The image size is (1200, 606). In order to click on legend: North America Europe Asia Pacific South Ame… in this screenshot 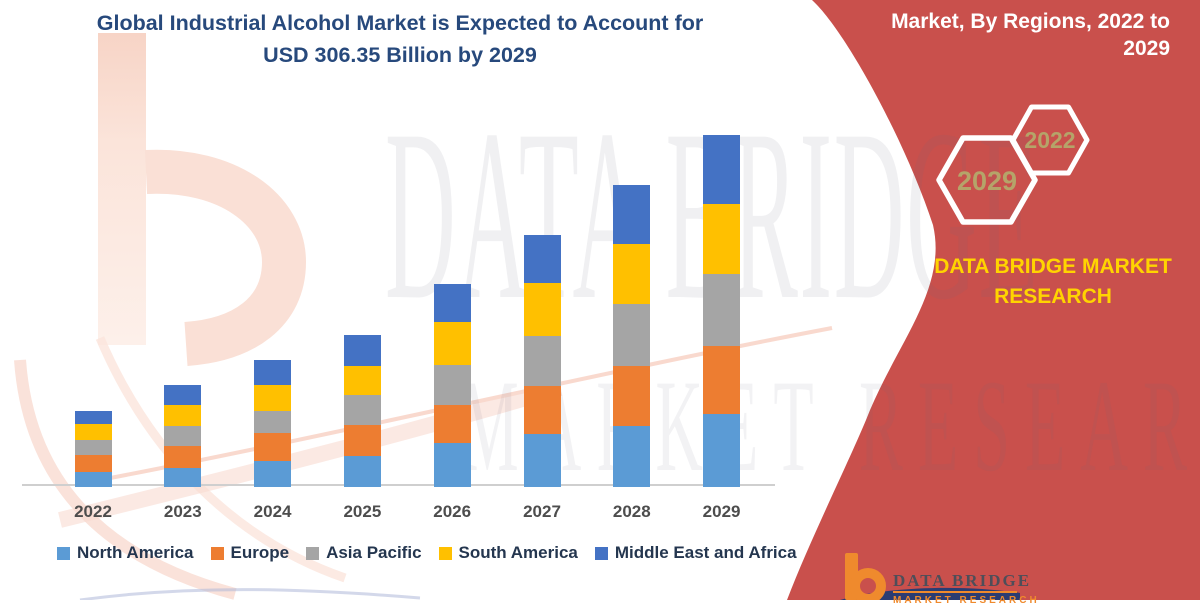, I will do `click(427, 553)`.